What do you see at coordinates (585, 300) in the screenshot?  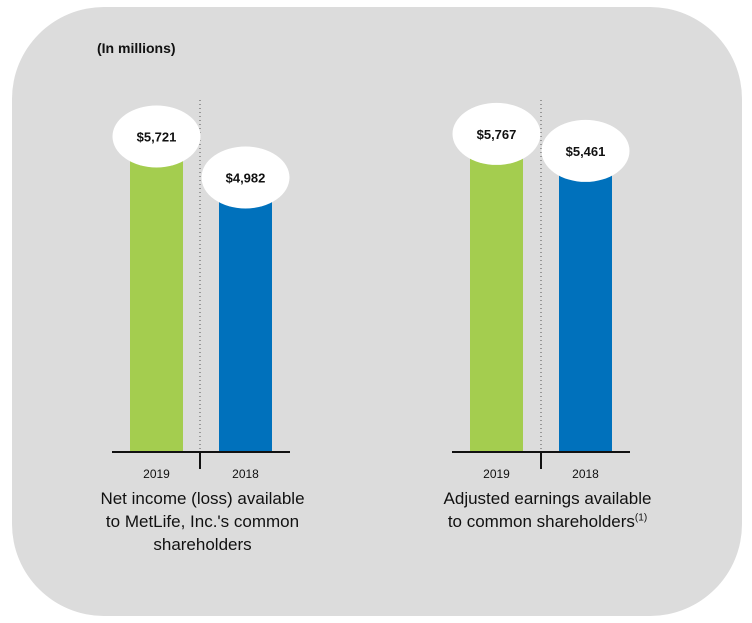 I see `chart2-bar-2018` at bounding box center [585, 300].